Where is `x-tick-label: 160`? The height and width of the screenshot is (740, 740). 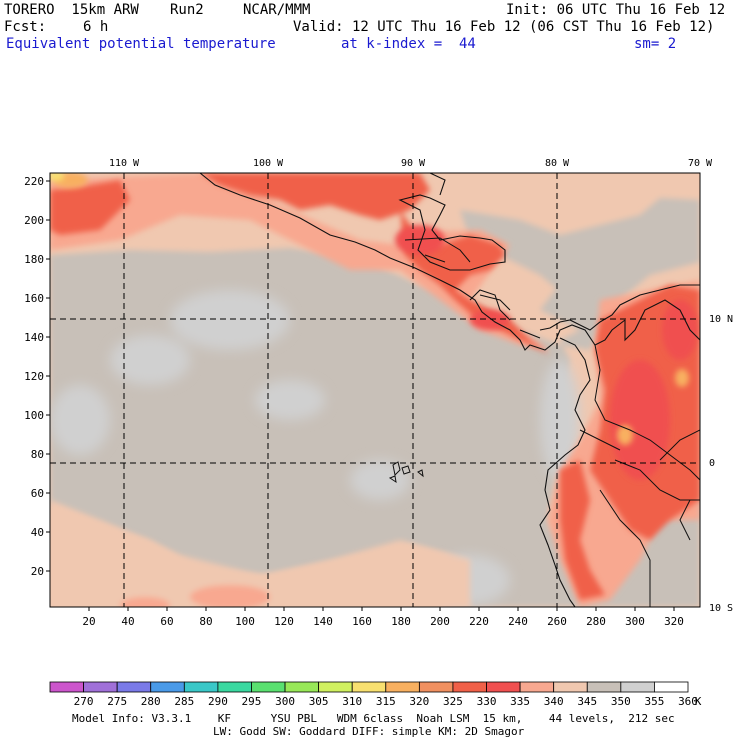
x-tick-label: 160 is located at coordinates (362, 621).